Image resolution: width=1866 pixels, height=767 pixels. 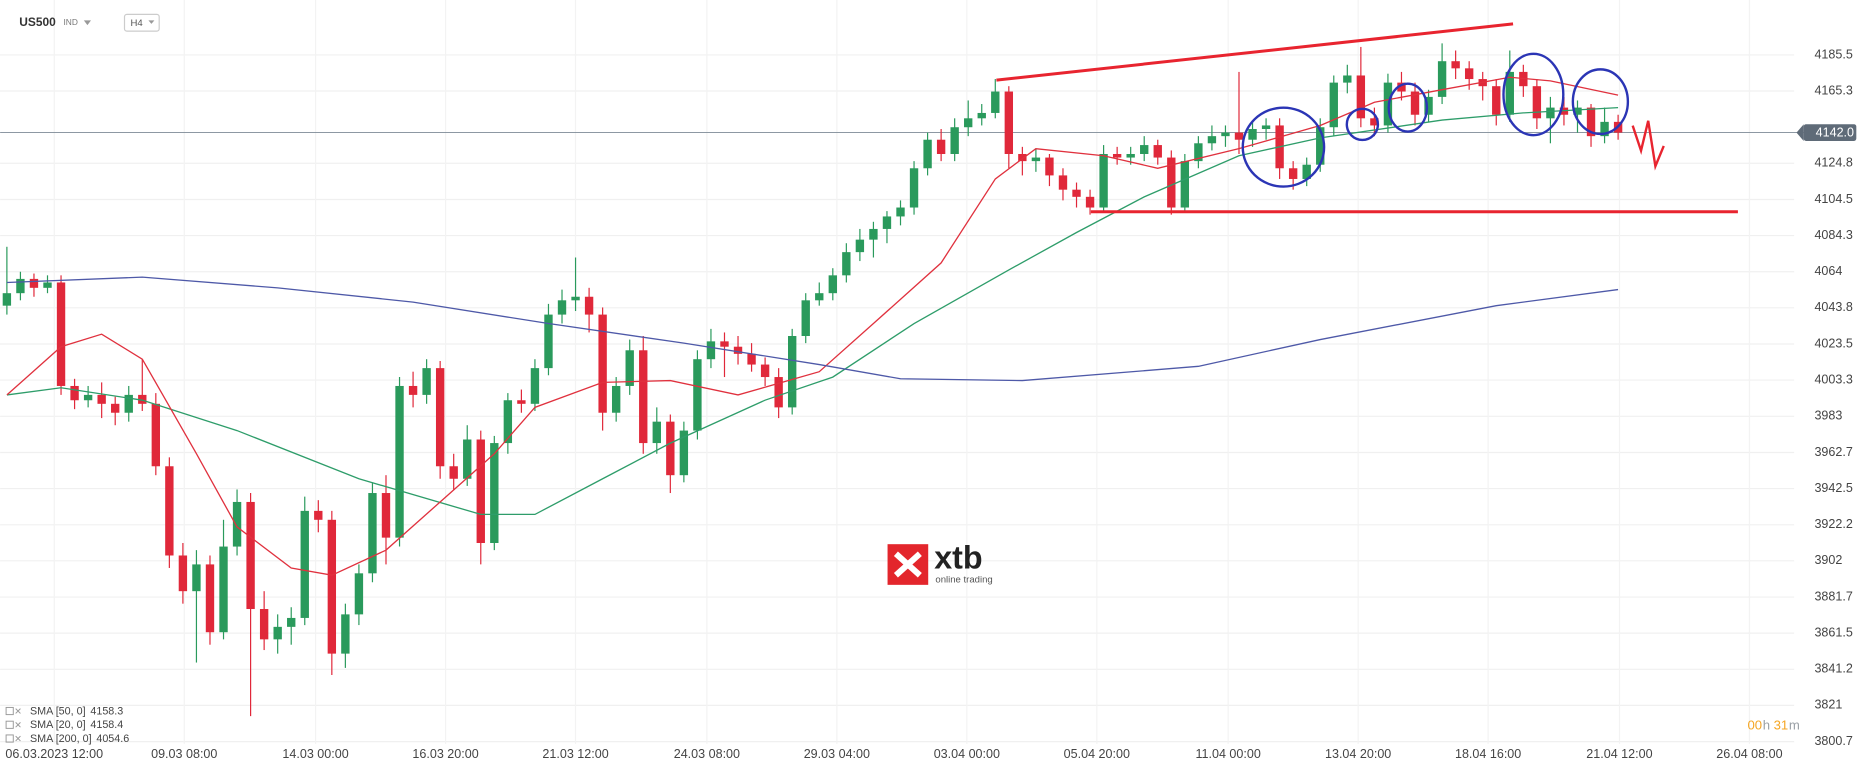 I want to click on interval-box, so click(x=141, y=22).